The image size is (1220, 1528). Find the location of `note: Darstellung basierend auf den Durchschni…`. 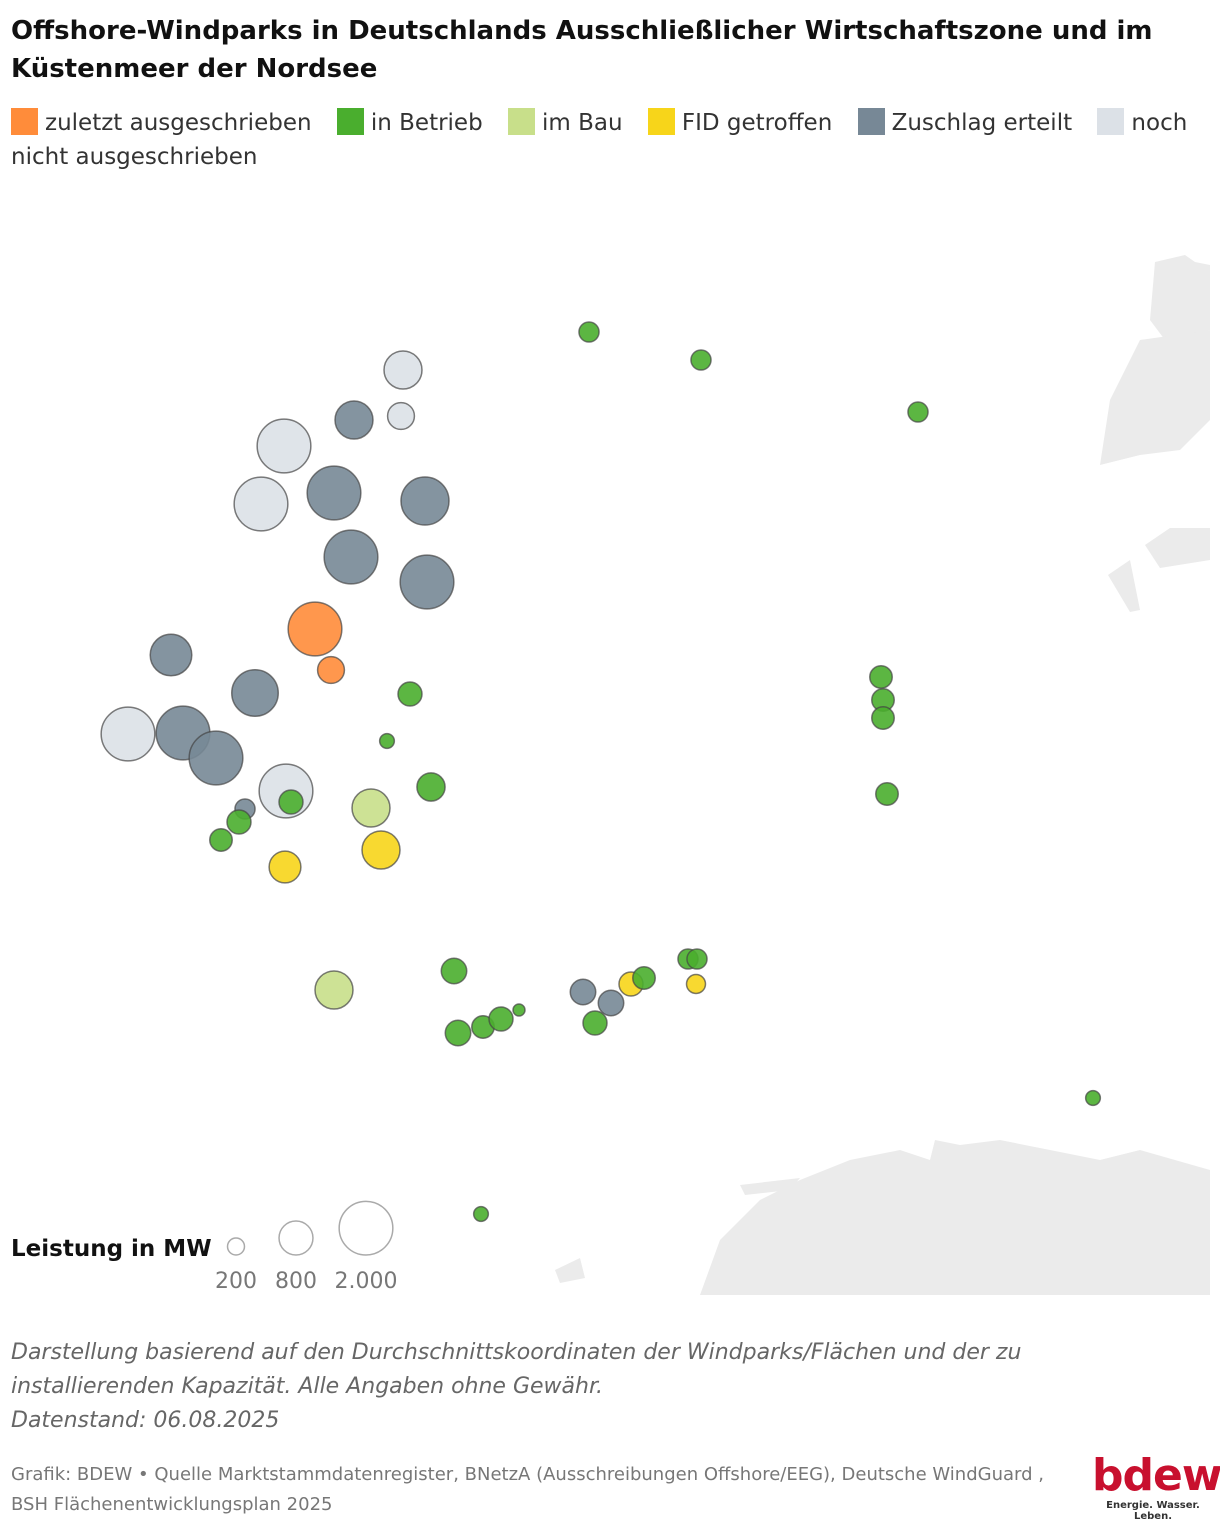

note: Darstellung basierend auf den Durchschni… is located at coordinates (516, 1369).